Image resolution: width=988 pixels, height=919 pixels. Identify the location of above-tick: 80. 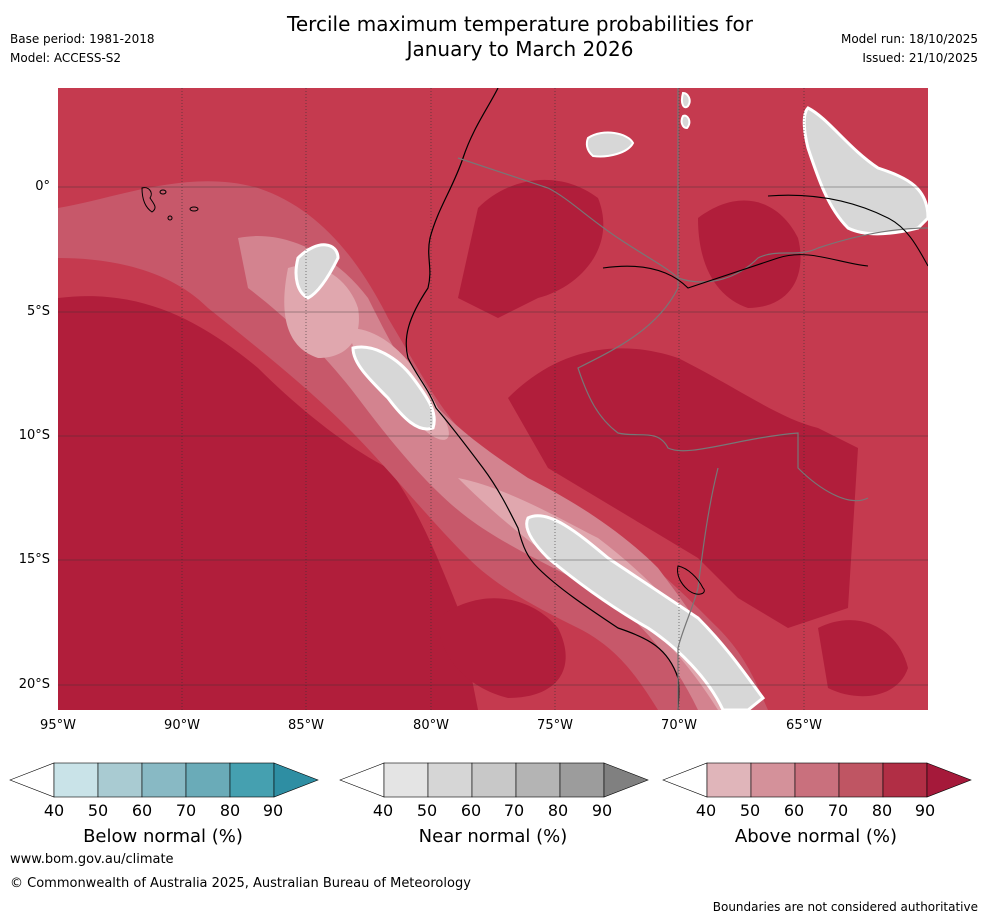
(882, 810).